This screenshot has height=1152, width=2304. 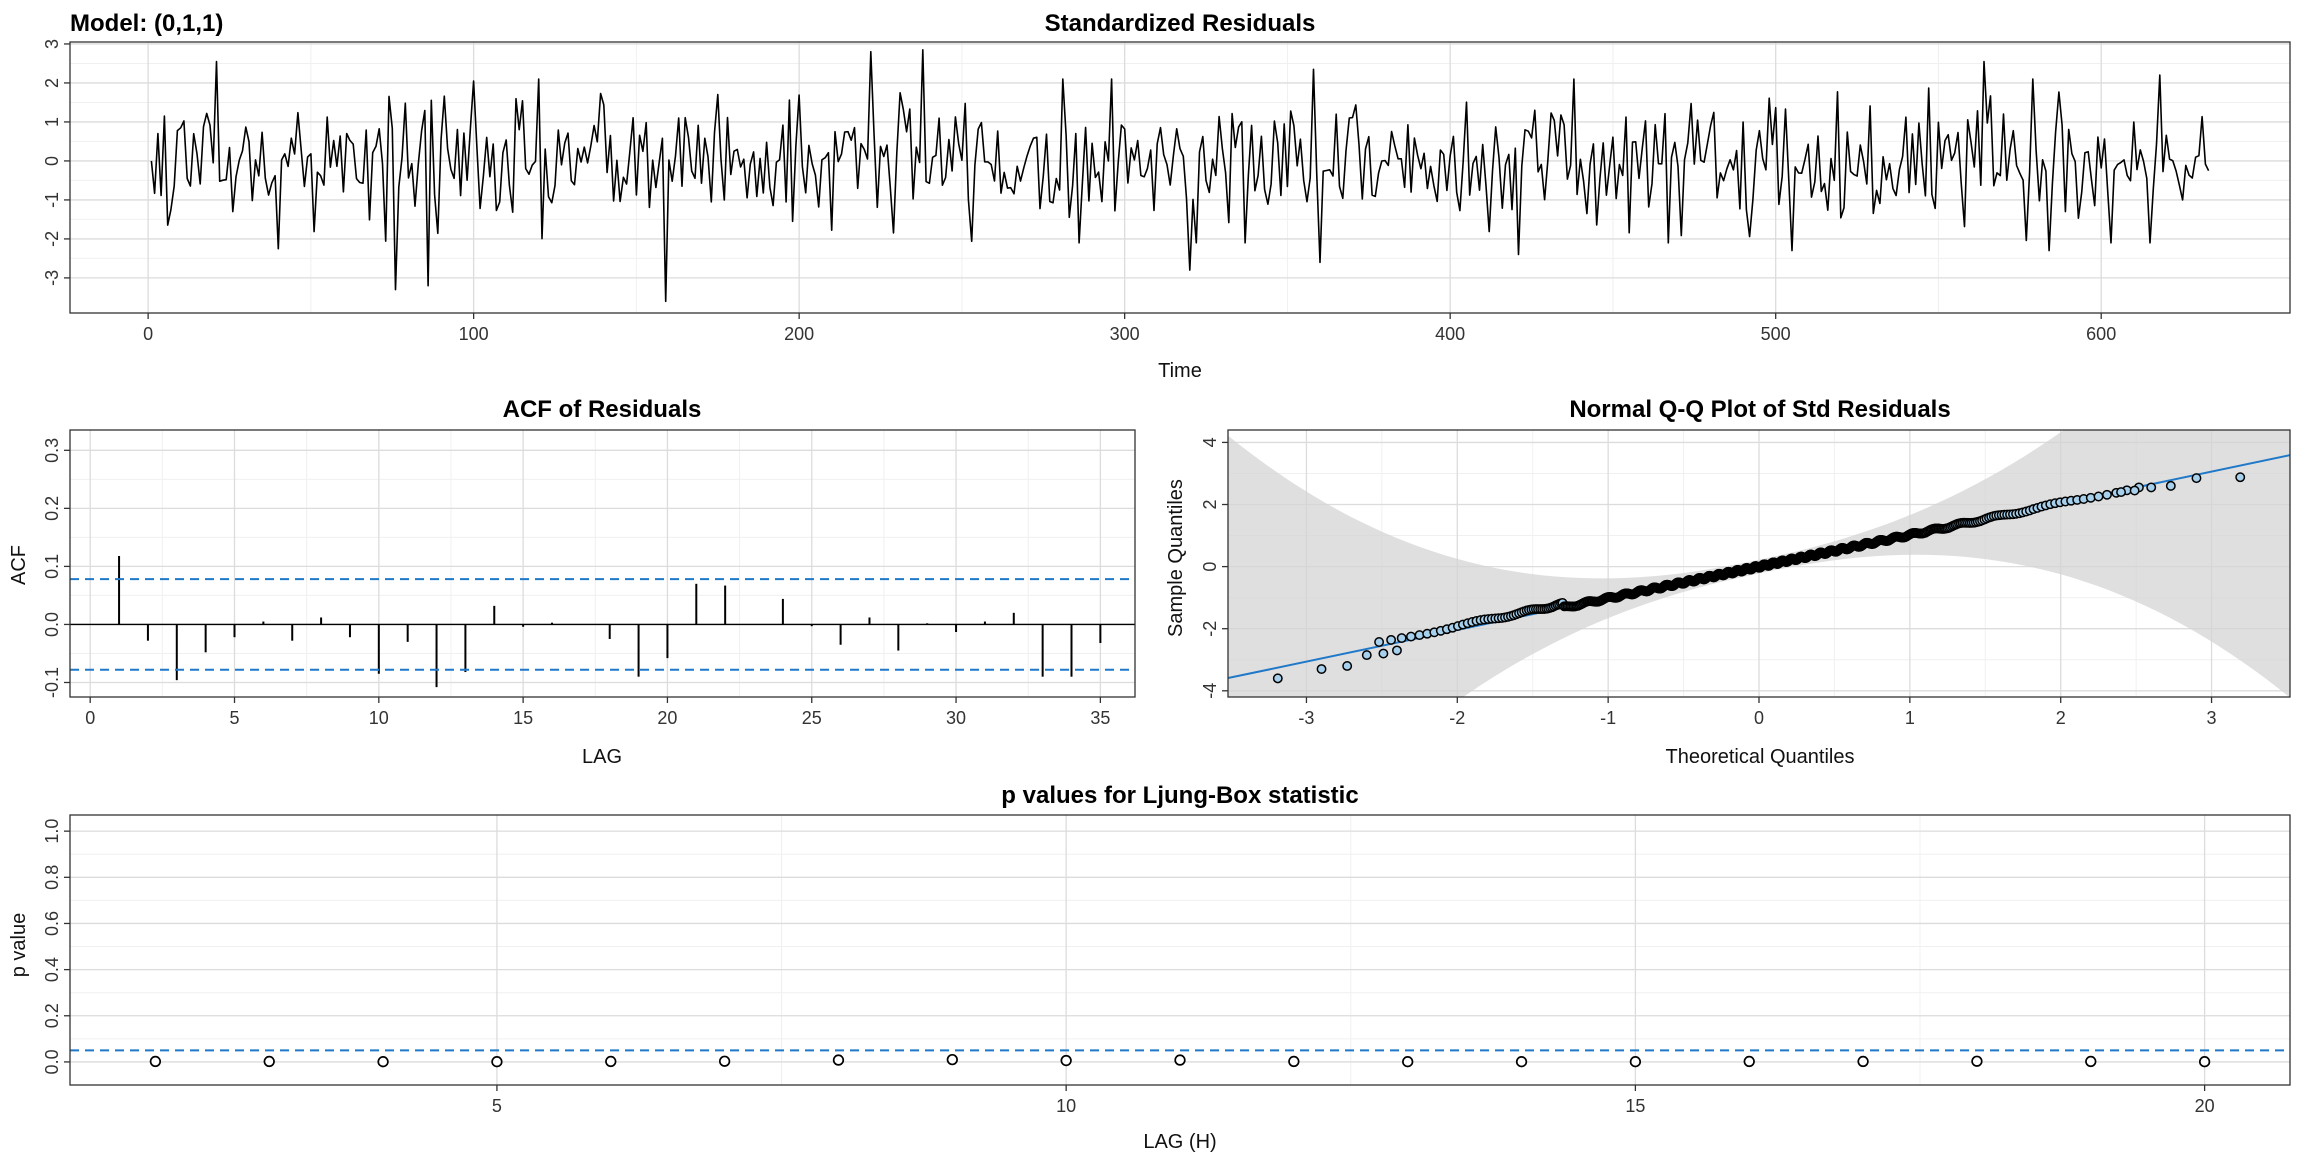 What do you see at coordinates (1180, 1058) in the screenshot?
I see `ljung-box-marks` at bounding box center [1180, 1058].